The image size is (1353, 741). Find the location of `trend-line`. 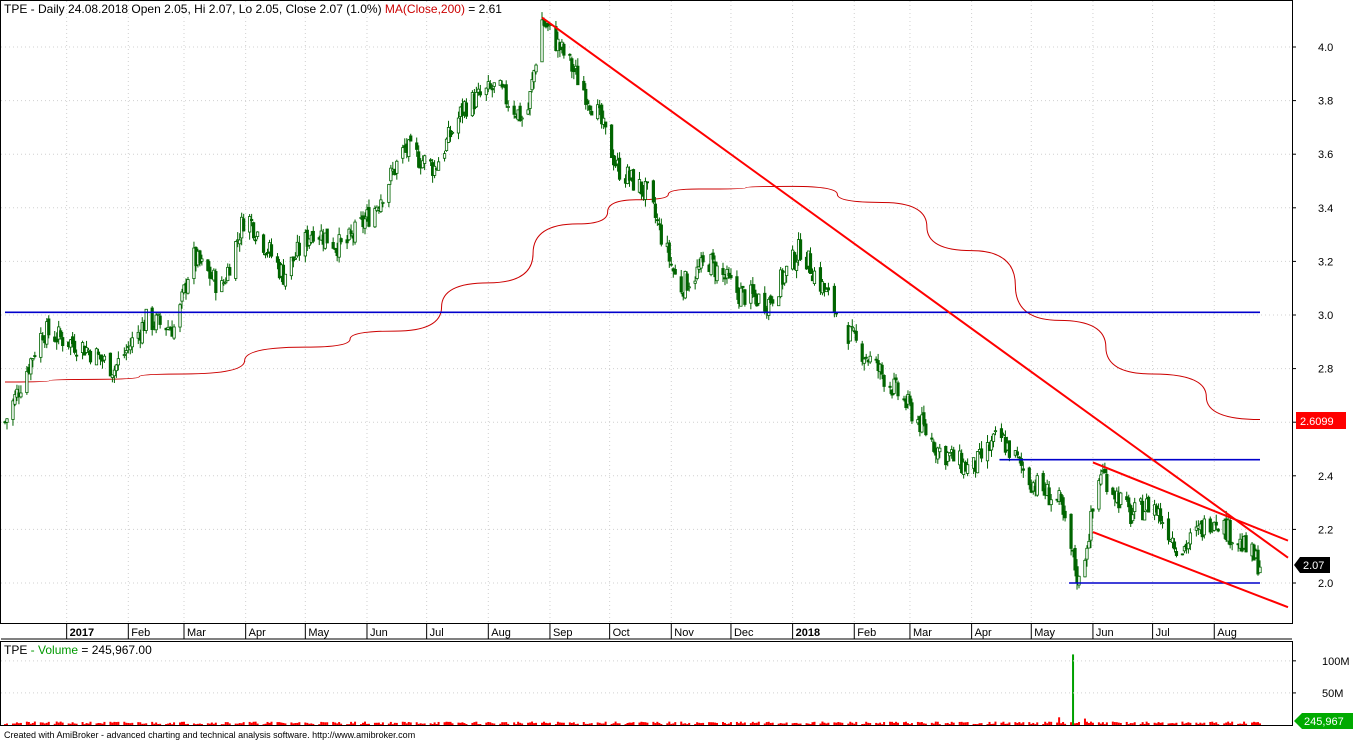

trend-line is located at coordinates (1190, 501).